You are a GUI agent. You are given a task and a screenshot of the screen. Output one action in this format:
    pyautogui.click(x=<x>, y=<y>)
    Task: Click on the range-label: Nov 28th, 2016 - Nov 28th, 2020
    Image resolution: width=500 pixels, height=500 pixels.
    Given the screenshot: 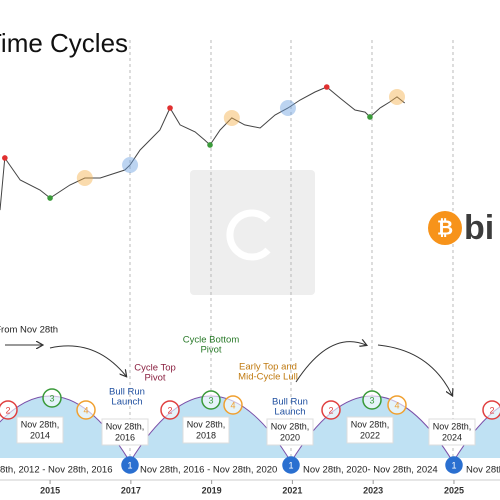 What is the action you would take?
    pyautogui.click(x=208, y=470)
    